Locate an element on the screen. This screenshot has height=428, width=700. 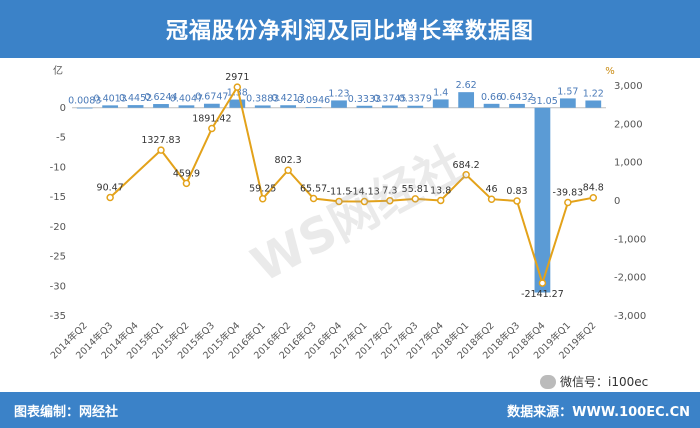
bar-label-13: 0.3379 is located at coordinates (415, 99).